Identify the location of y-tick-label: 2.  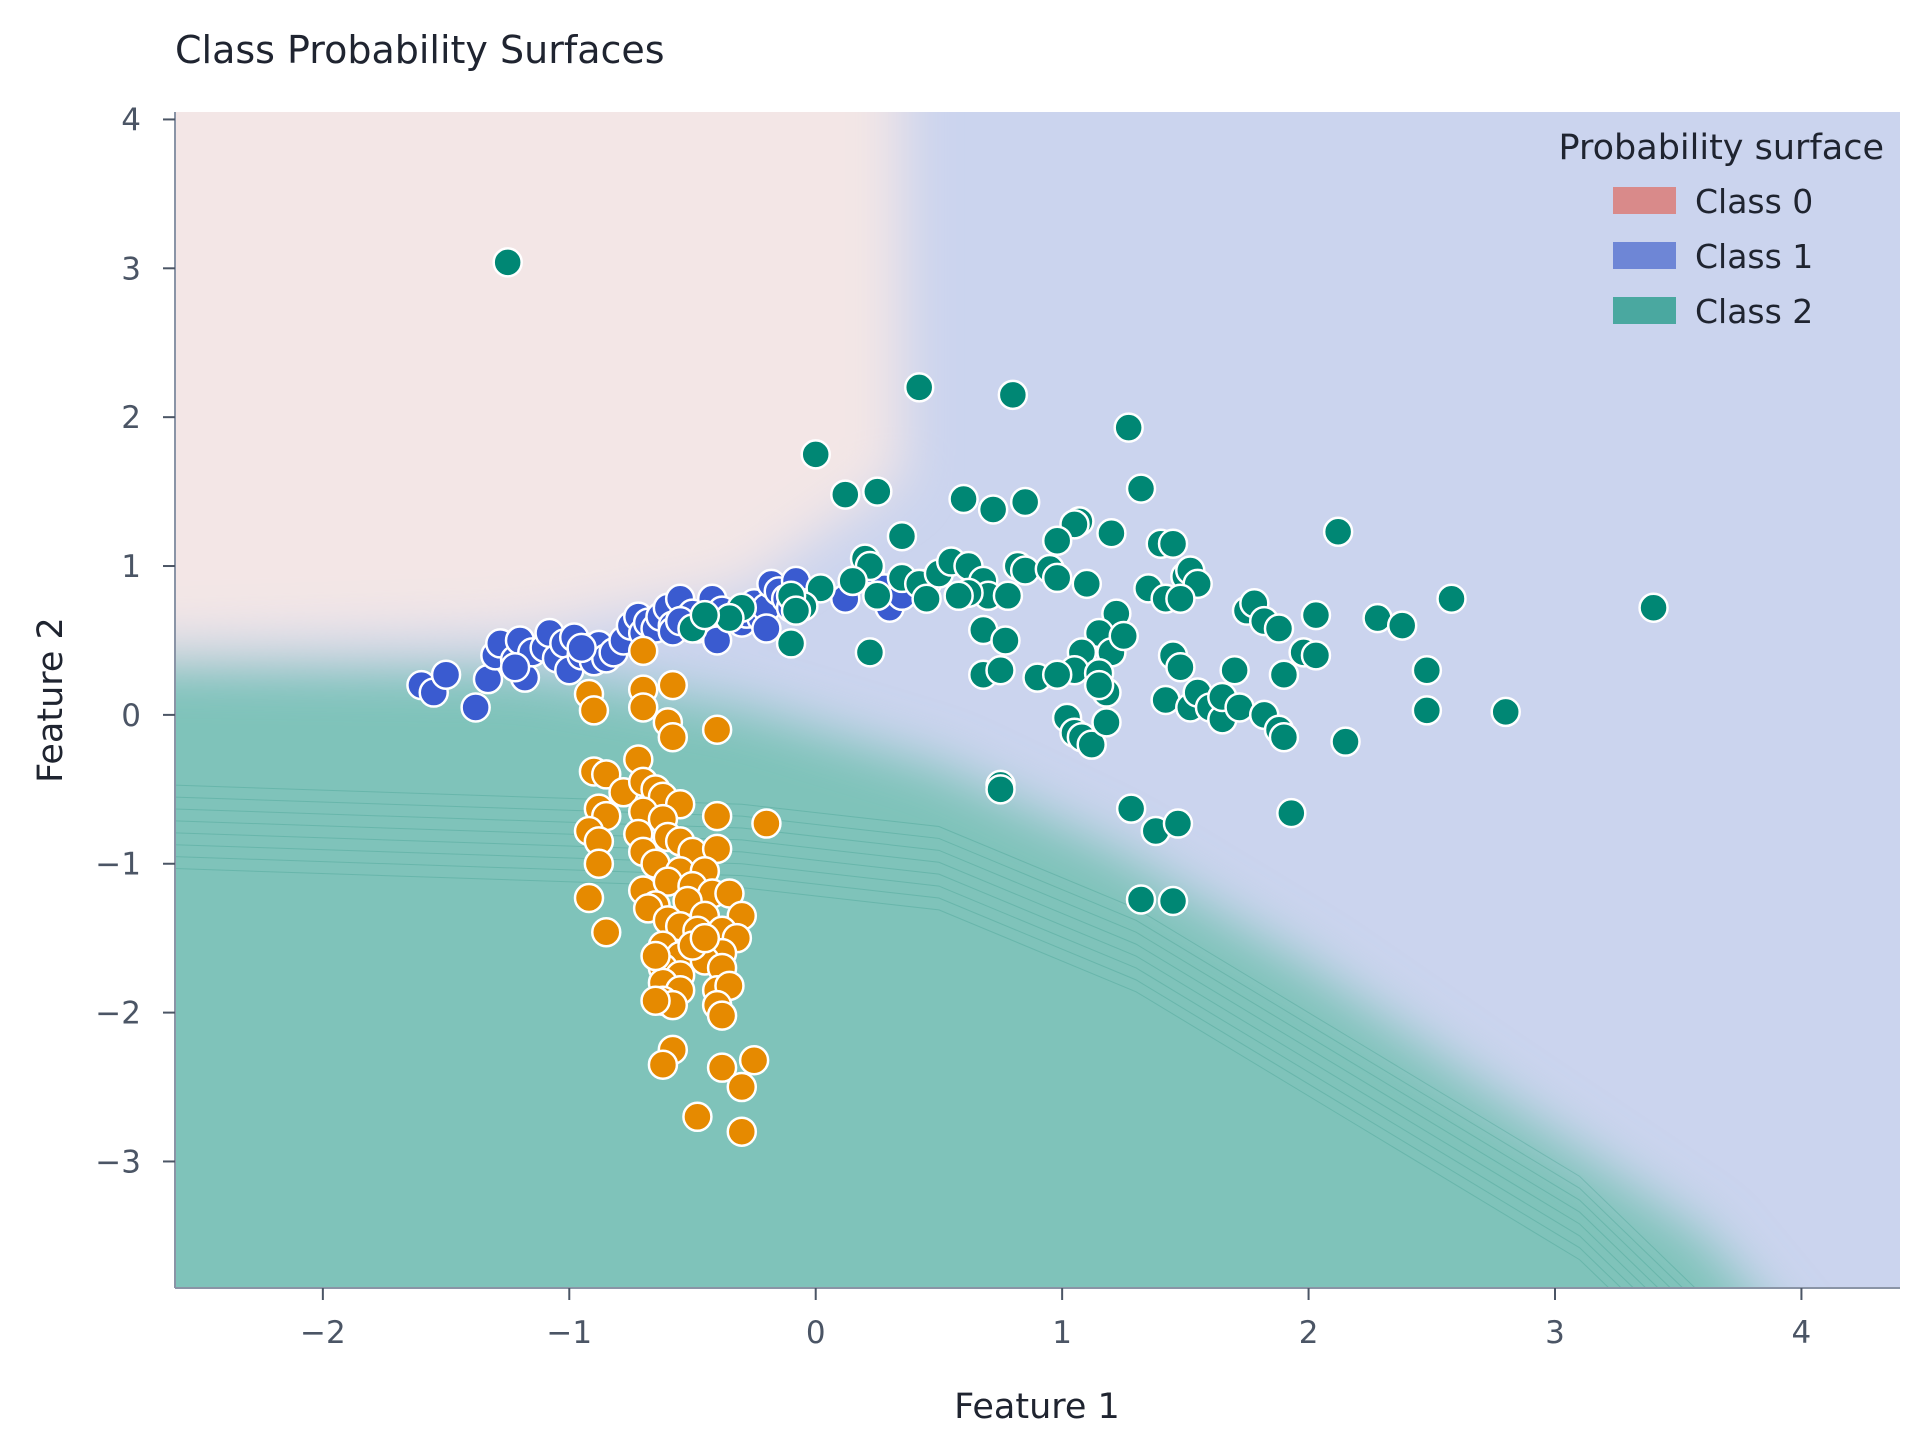
(131, 418).